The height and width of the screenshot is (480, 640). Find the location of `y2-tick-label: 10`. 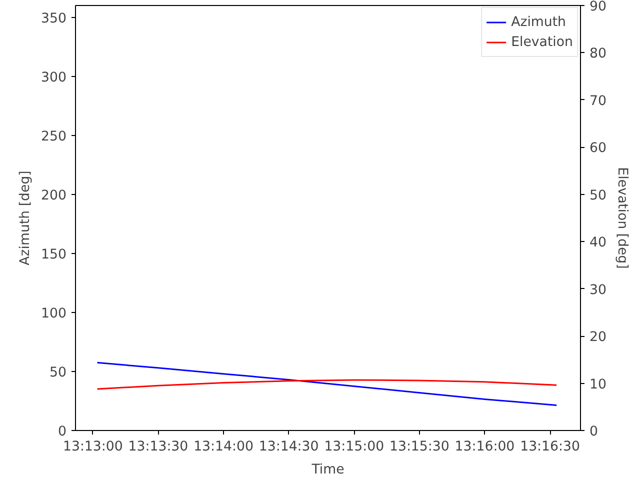

y2-tick-label: 10 is located at coordinates (598, 384).